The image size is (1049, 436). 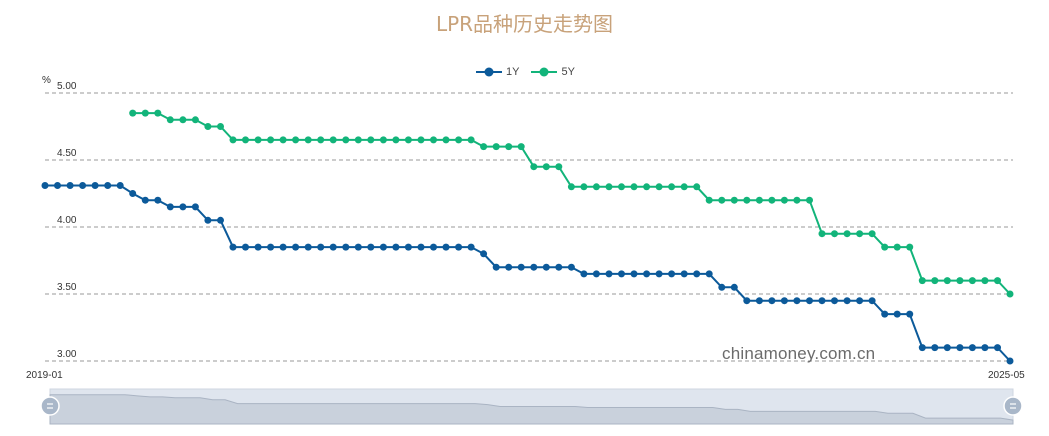 I want to click on zoom-handle-right, so click(x=1013, y=406).